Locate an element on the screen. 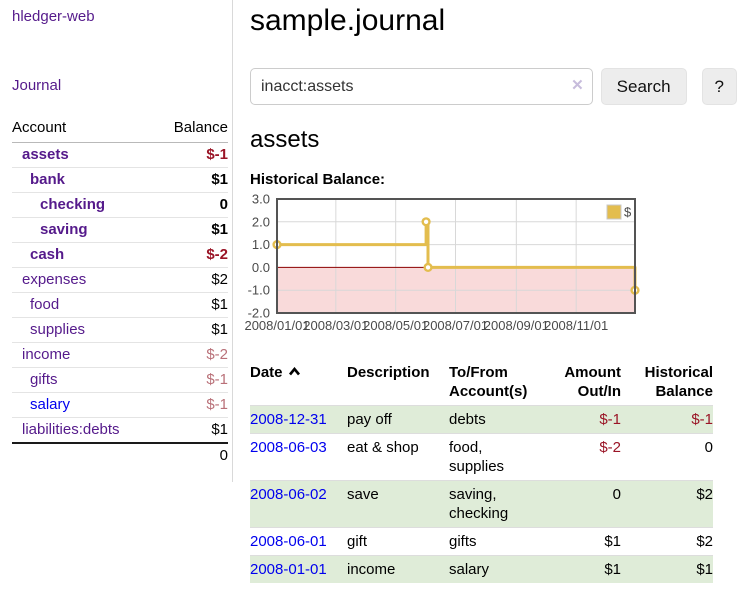  register-row: 2008-06-01 gift gifts $1 $2 is located at coordinates (481, 541).